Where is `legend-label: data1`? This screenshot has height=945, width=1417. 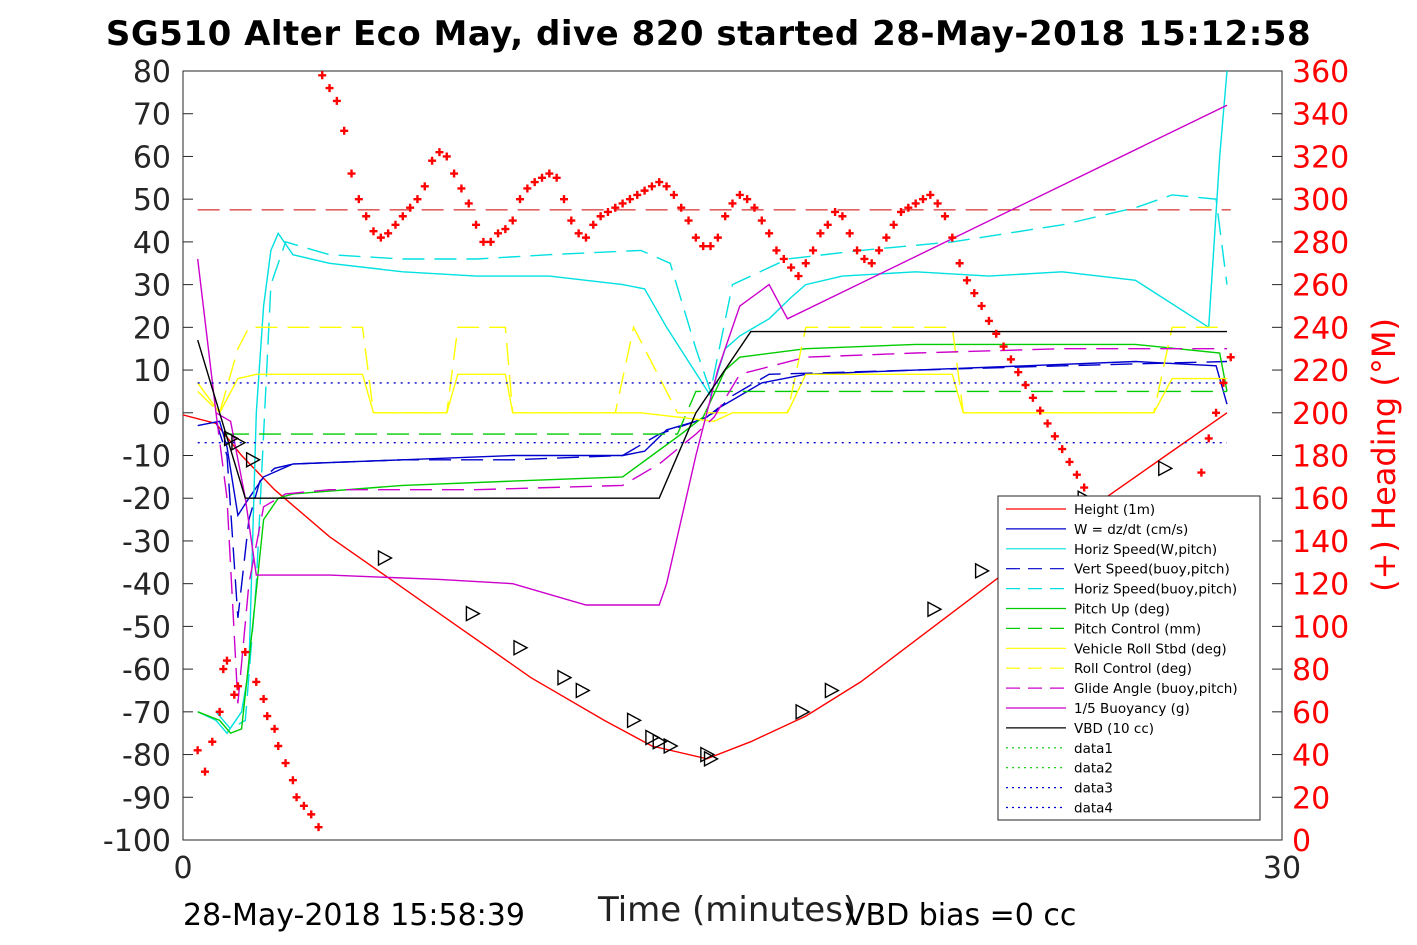 legend-label: data1 is located at coordinates (1093, 749).